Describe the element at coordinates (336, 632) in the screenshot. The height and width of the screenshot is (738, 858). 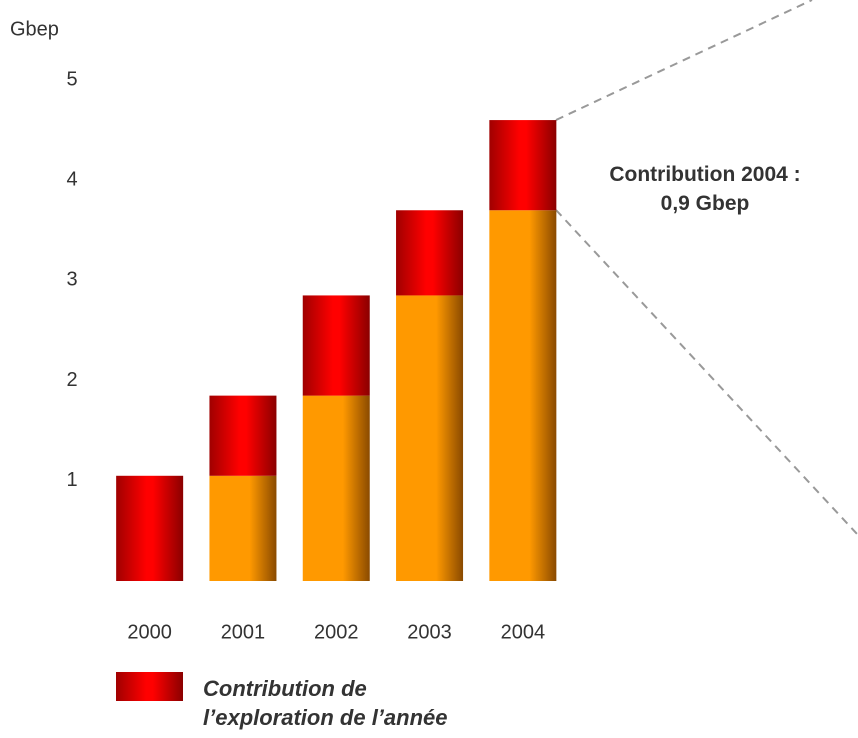
I see `x-tick-label: 2002` at that location.